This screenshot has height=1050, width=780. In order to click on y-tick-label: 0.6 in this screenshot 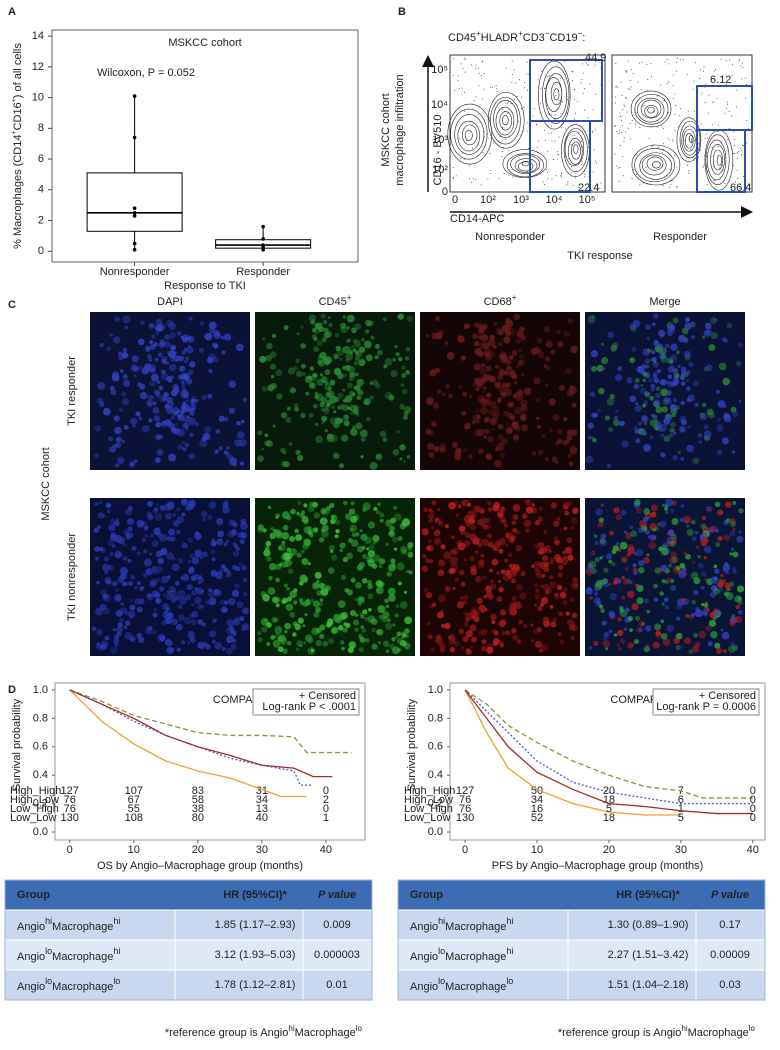, I will do `click(40, 747)`.